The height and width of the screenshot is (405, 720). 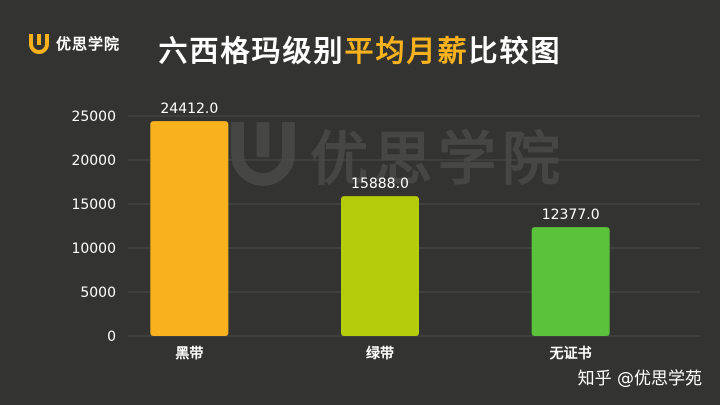 I want to click on brand-name: 优思学院, so click(x=88, y=43).